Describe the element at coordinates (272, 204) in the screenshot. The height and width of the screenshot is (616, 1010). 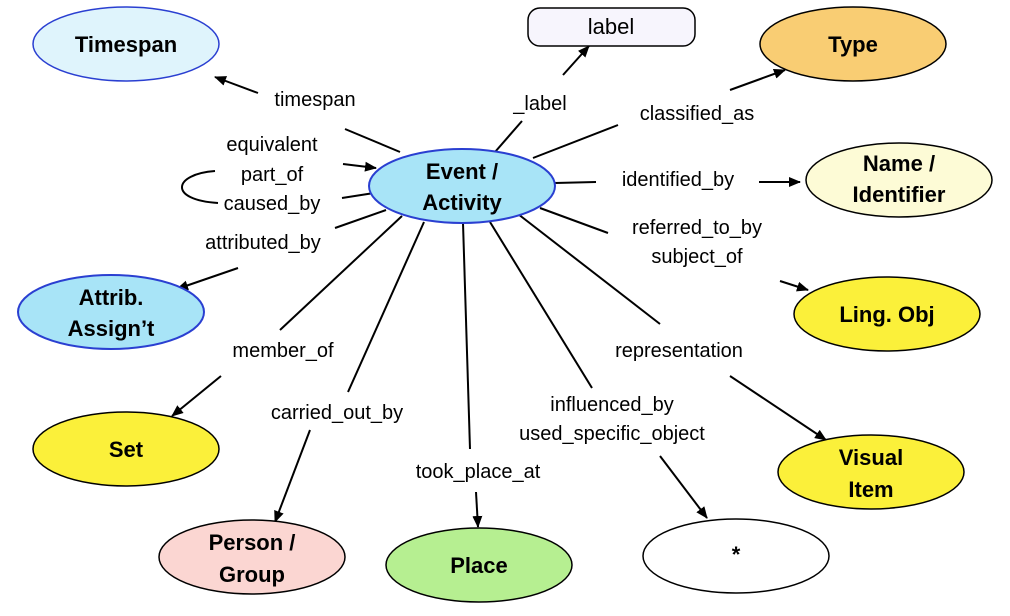
I see `edge-label-caused-by: caused_by` at that location.